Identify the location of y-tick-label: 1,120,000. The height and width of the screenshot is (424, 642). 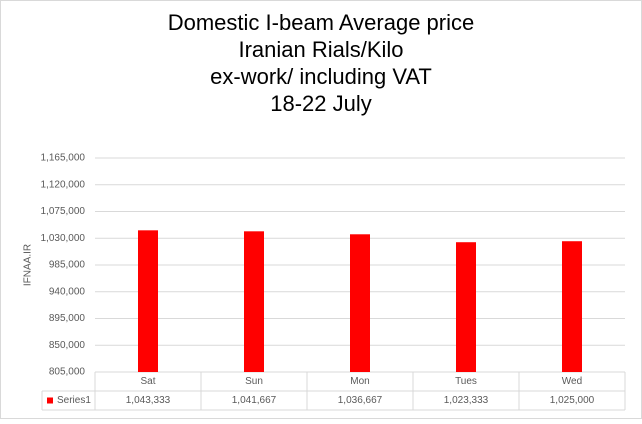
(63, 184).